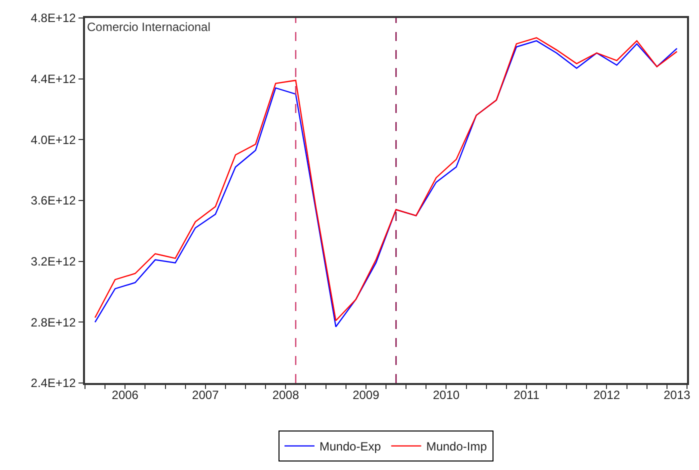 This screenshot has width=699, height=470. Describe the element at coordinates (148, 27) in the screenshot. I see `annotation: Comercio Internacional` at that location.